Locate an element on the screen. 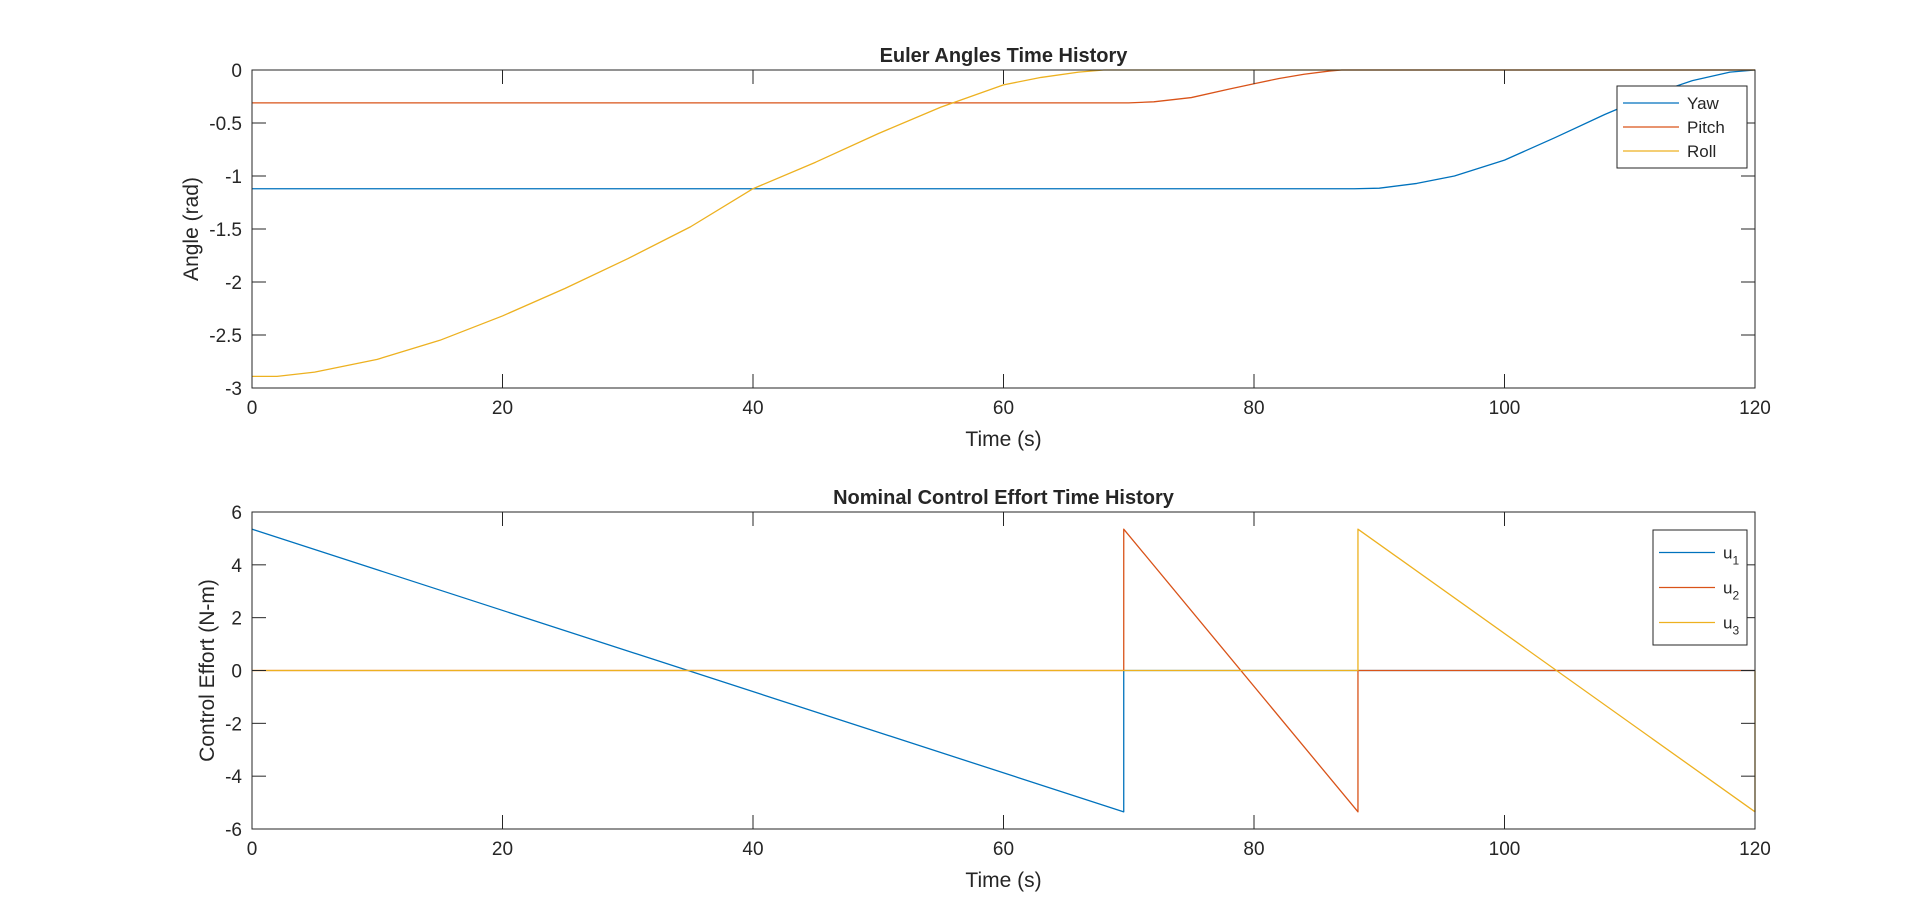 The height and width of the screenshot is (923, 1920). y-tick-label: -6 is located at coordinates (233, 830).